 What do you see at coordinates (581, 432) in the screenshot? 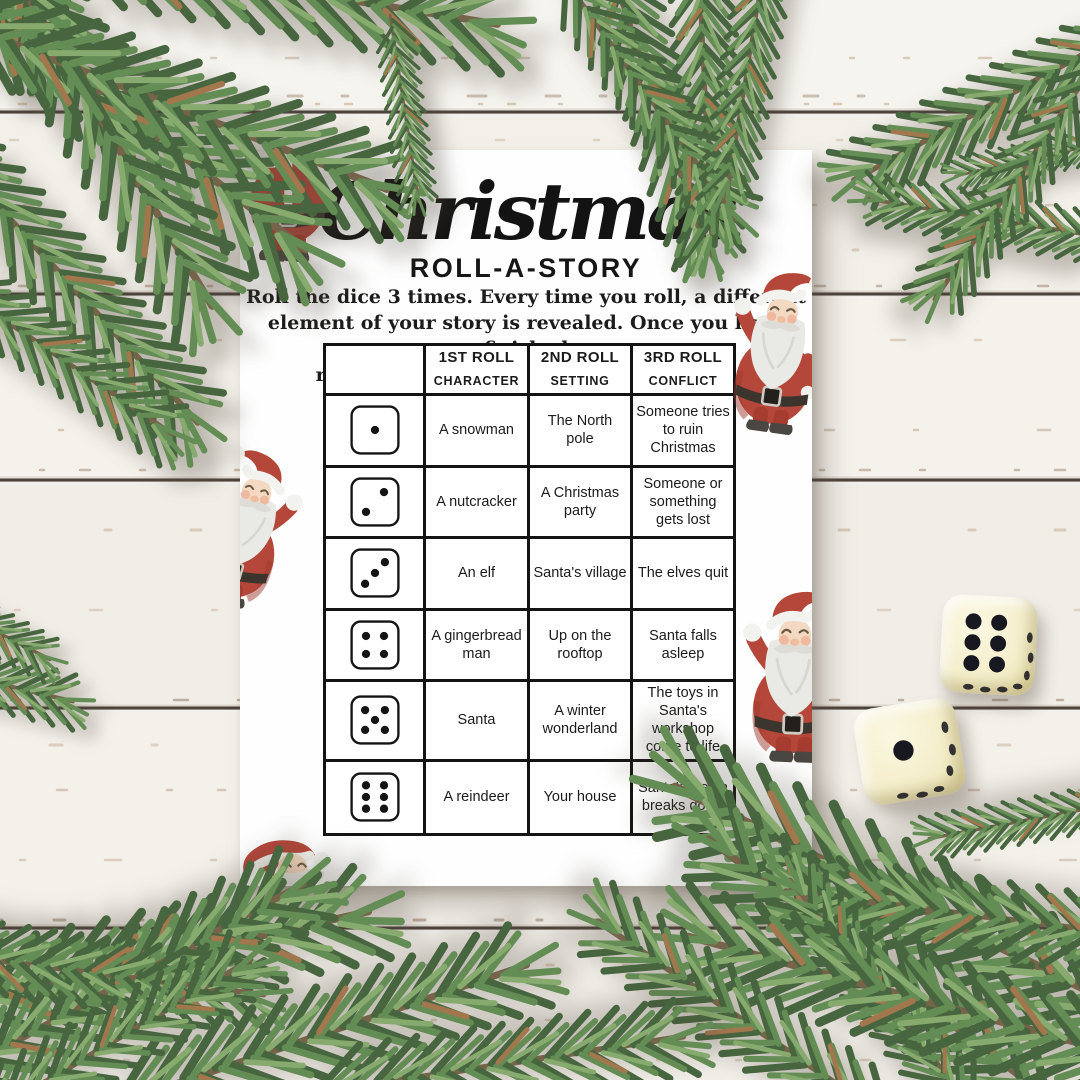
I see `setting-cell: The North pole` at bounding box center [581, 432].